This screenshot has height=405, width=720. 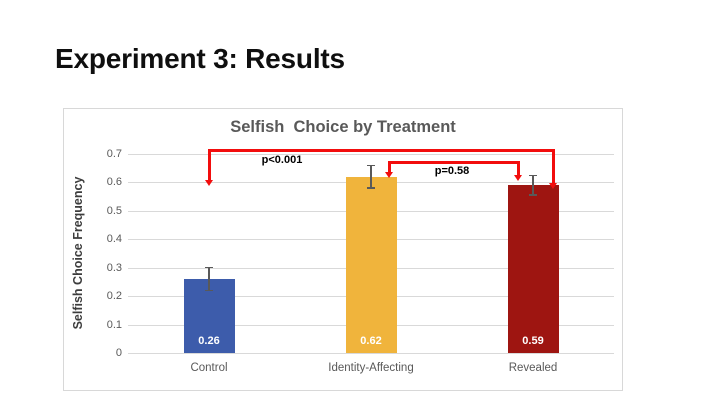 I want to click on y-tick-label: 0.7, so click(x=114, y=154).